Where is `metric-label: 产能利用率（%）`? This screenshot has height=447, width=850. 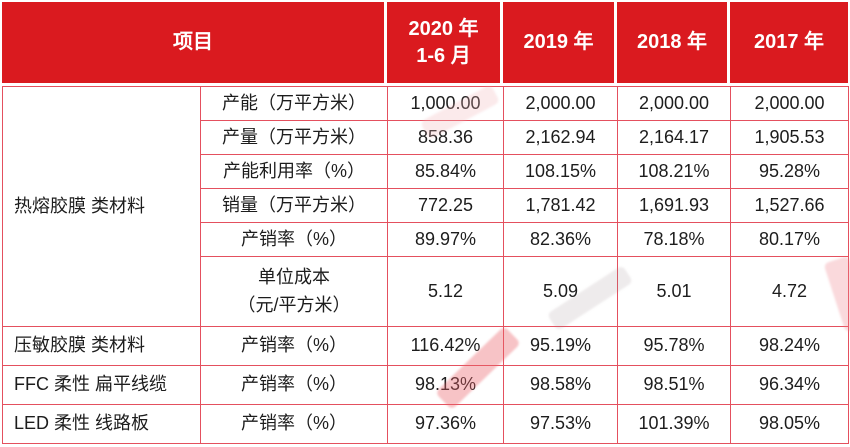
metric-label: 产能利用率（%） is located at coordinates (294, 171).